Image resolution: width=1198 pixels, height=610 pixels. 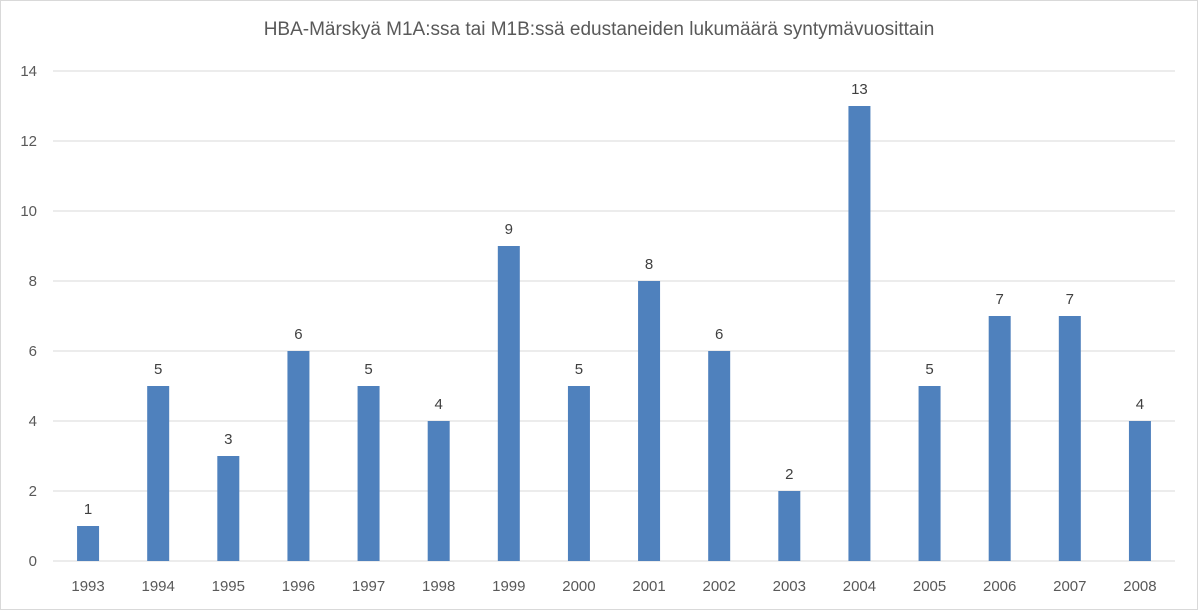 What do you see at coordinates (87, 586) in the screenshot?
I see `x-tick-label: 1993` at bounding box center [87, 586].